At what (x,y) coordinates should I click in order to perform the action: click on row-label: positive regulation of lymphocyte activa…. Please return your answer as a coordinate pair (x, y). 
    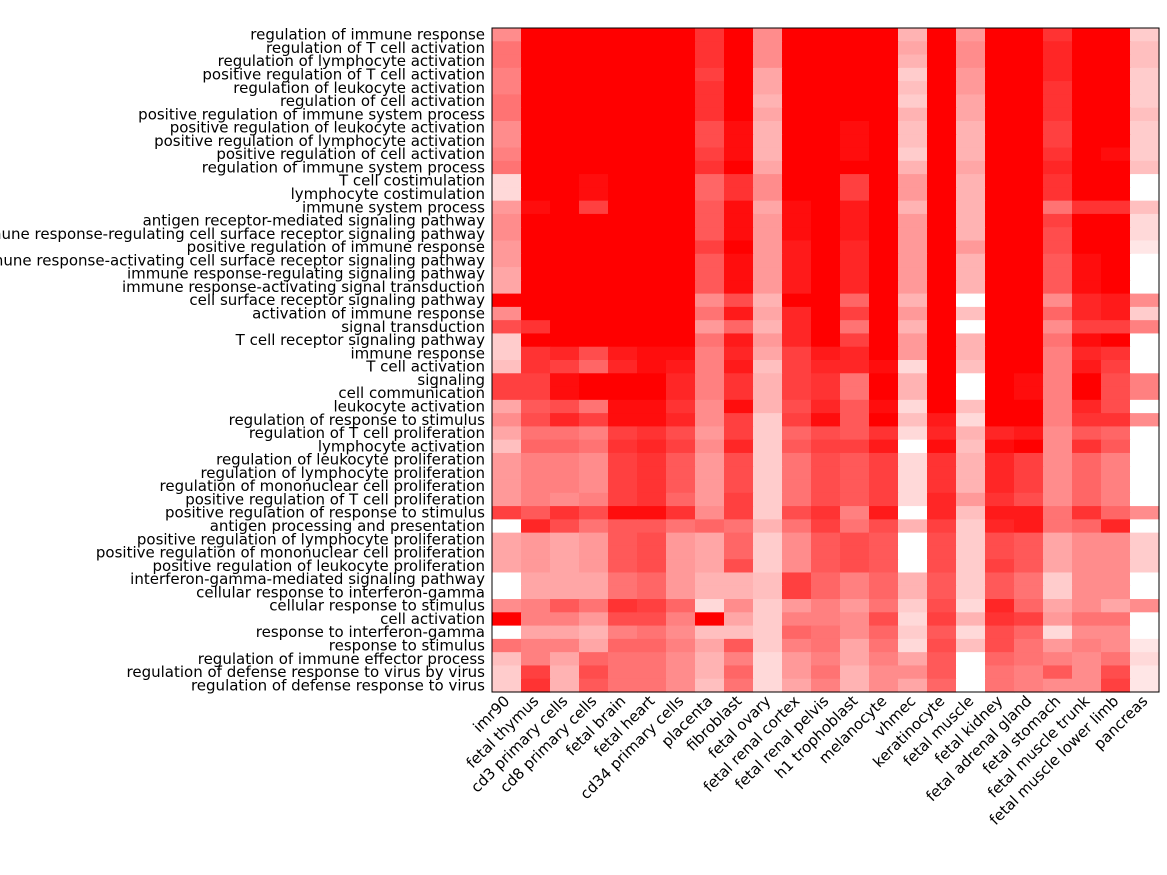
    Looking at the image, I should click on (319, 141).